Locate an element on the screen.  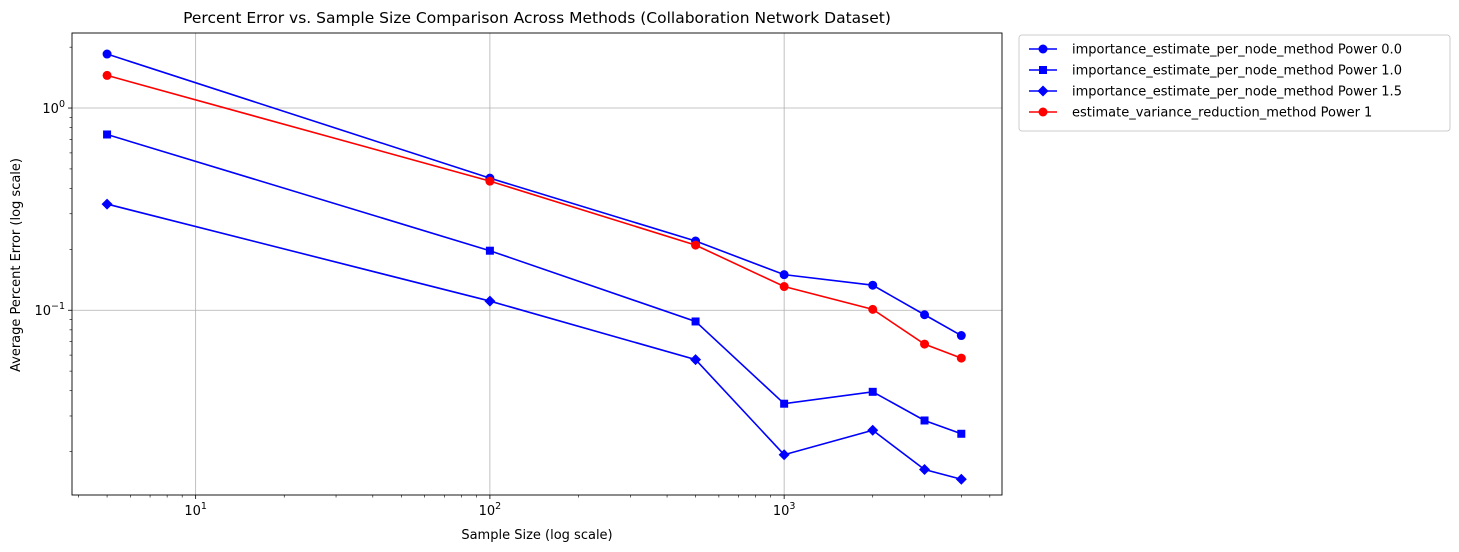
legend-frame is located at coordinates (1234, 83).